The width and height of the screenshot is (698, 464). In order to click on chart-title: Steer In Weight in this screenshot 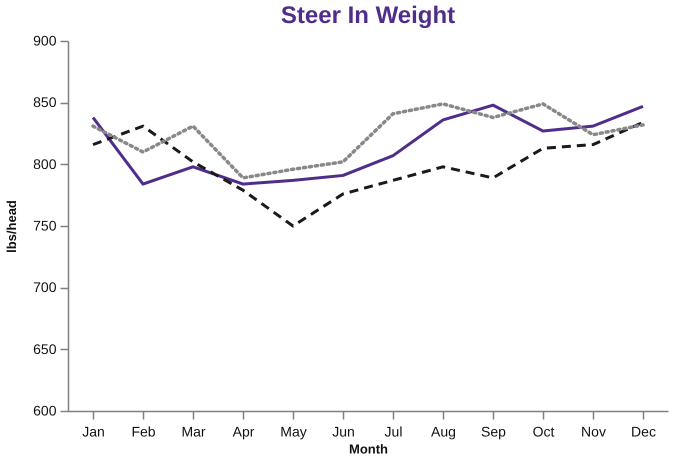, I will do `click(368, 15)`.